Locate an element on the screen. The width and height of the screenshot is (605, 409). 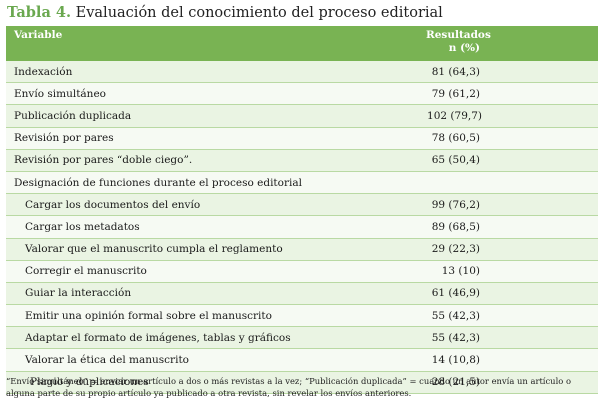
row-value: 102 (79,7) is located at coordinates (508, 116).